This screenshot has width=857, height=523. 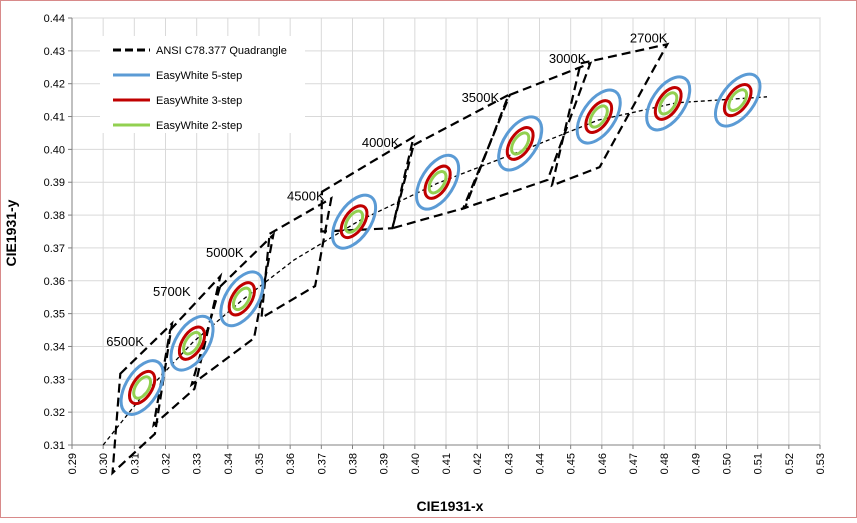 What do you see at coordinates (450, 506) in the screenshot?
I see `x-axis-title: CIE1931-x` at bounding box center [450, 506].